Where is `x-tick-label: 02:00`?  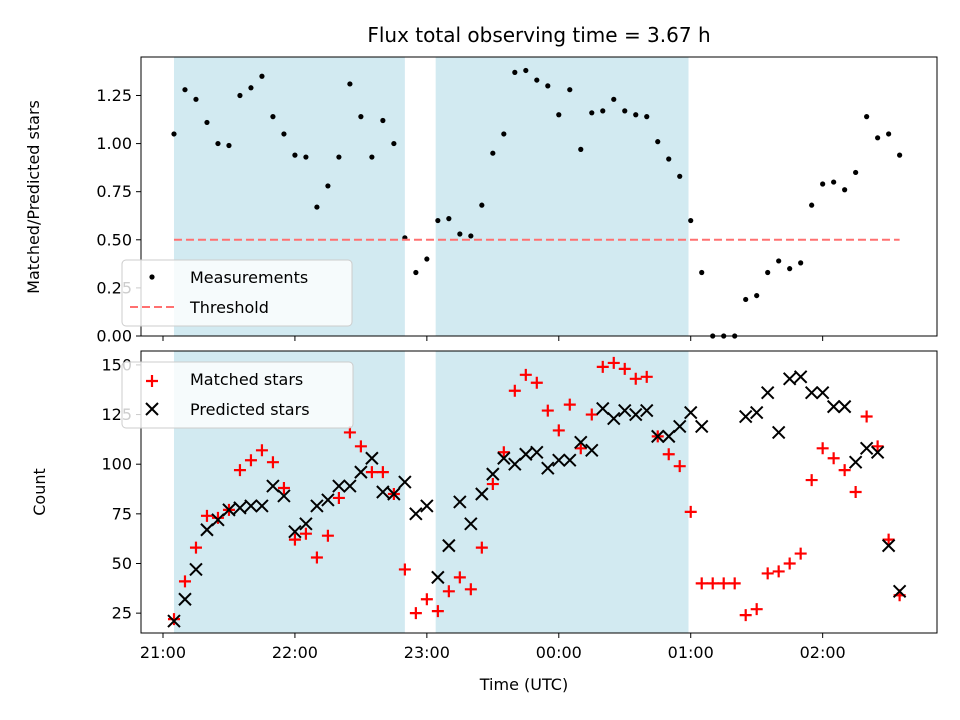
x-tick-label: 02:00 is located at coordinates (823, 652).